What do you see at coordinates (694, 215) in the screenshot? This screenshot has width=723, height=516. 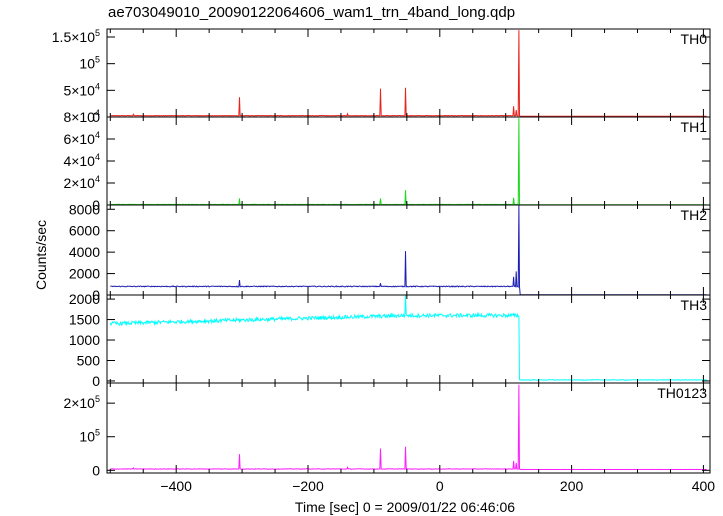 I see `panel-label: TH2` at bounding box center [694, 215].